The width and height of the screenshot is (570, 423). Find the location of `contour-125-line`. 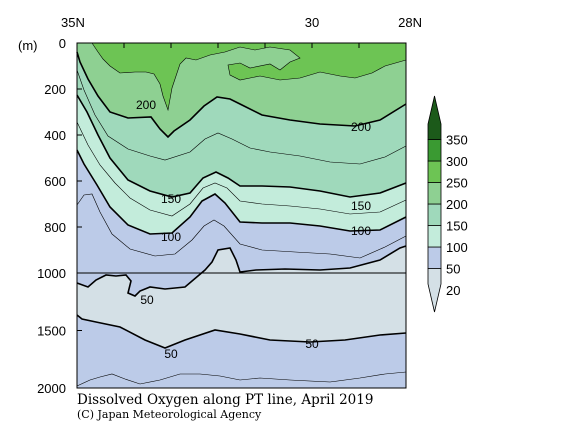

contour-125-line is located at coordinates (241, 169).